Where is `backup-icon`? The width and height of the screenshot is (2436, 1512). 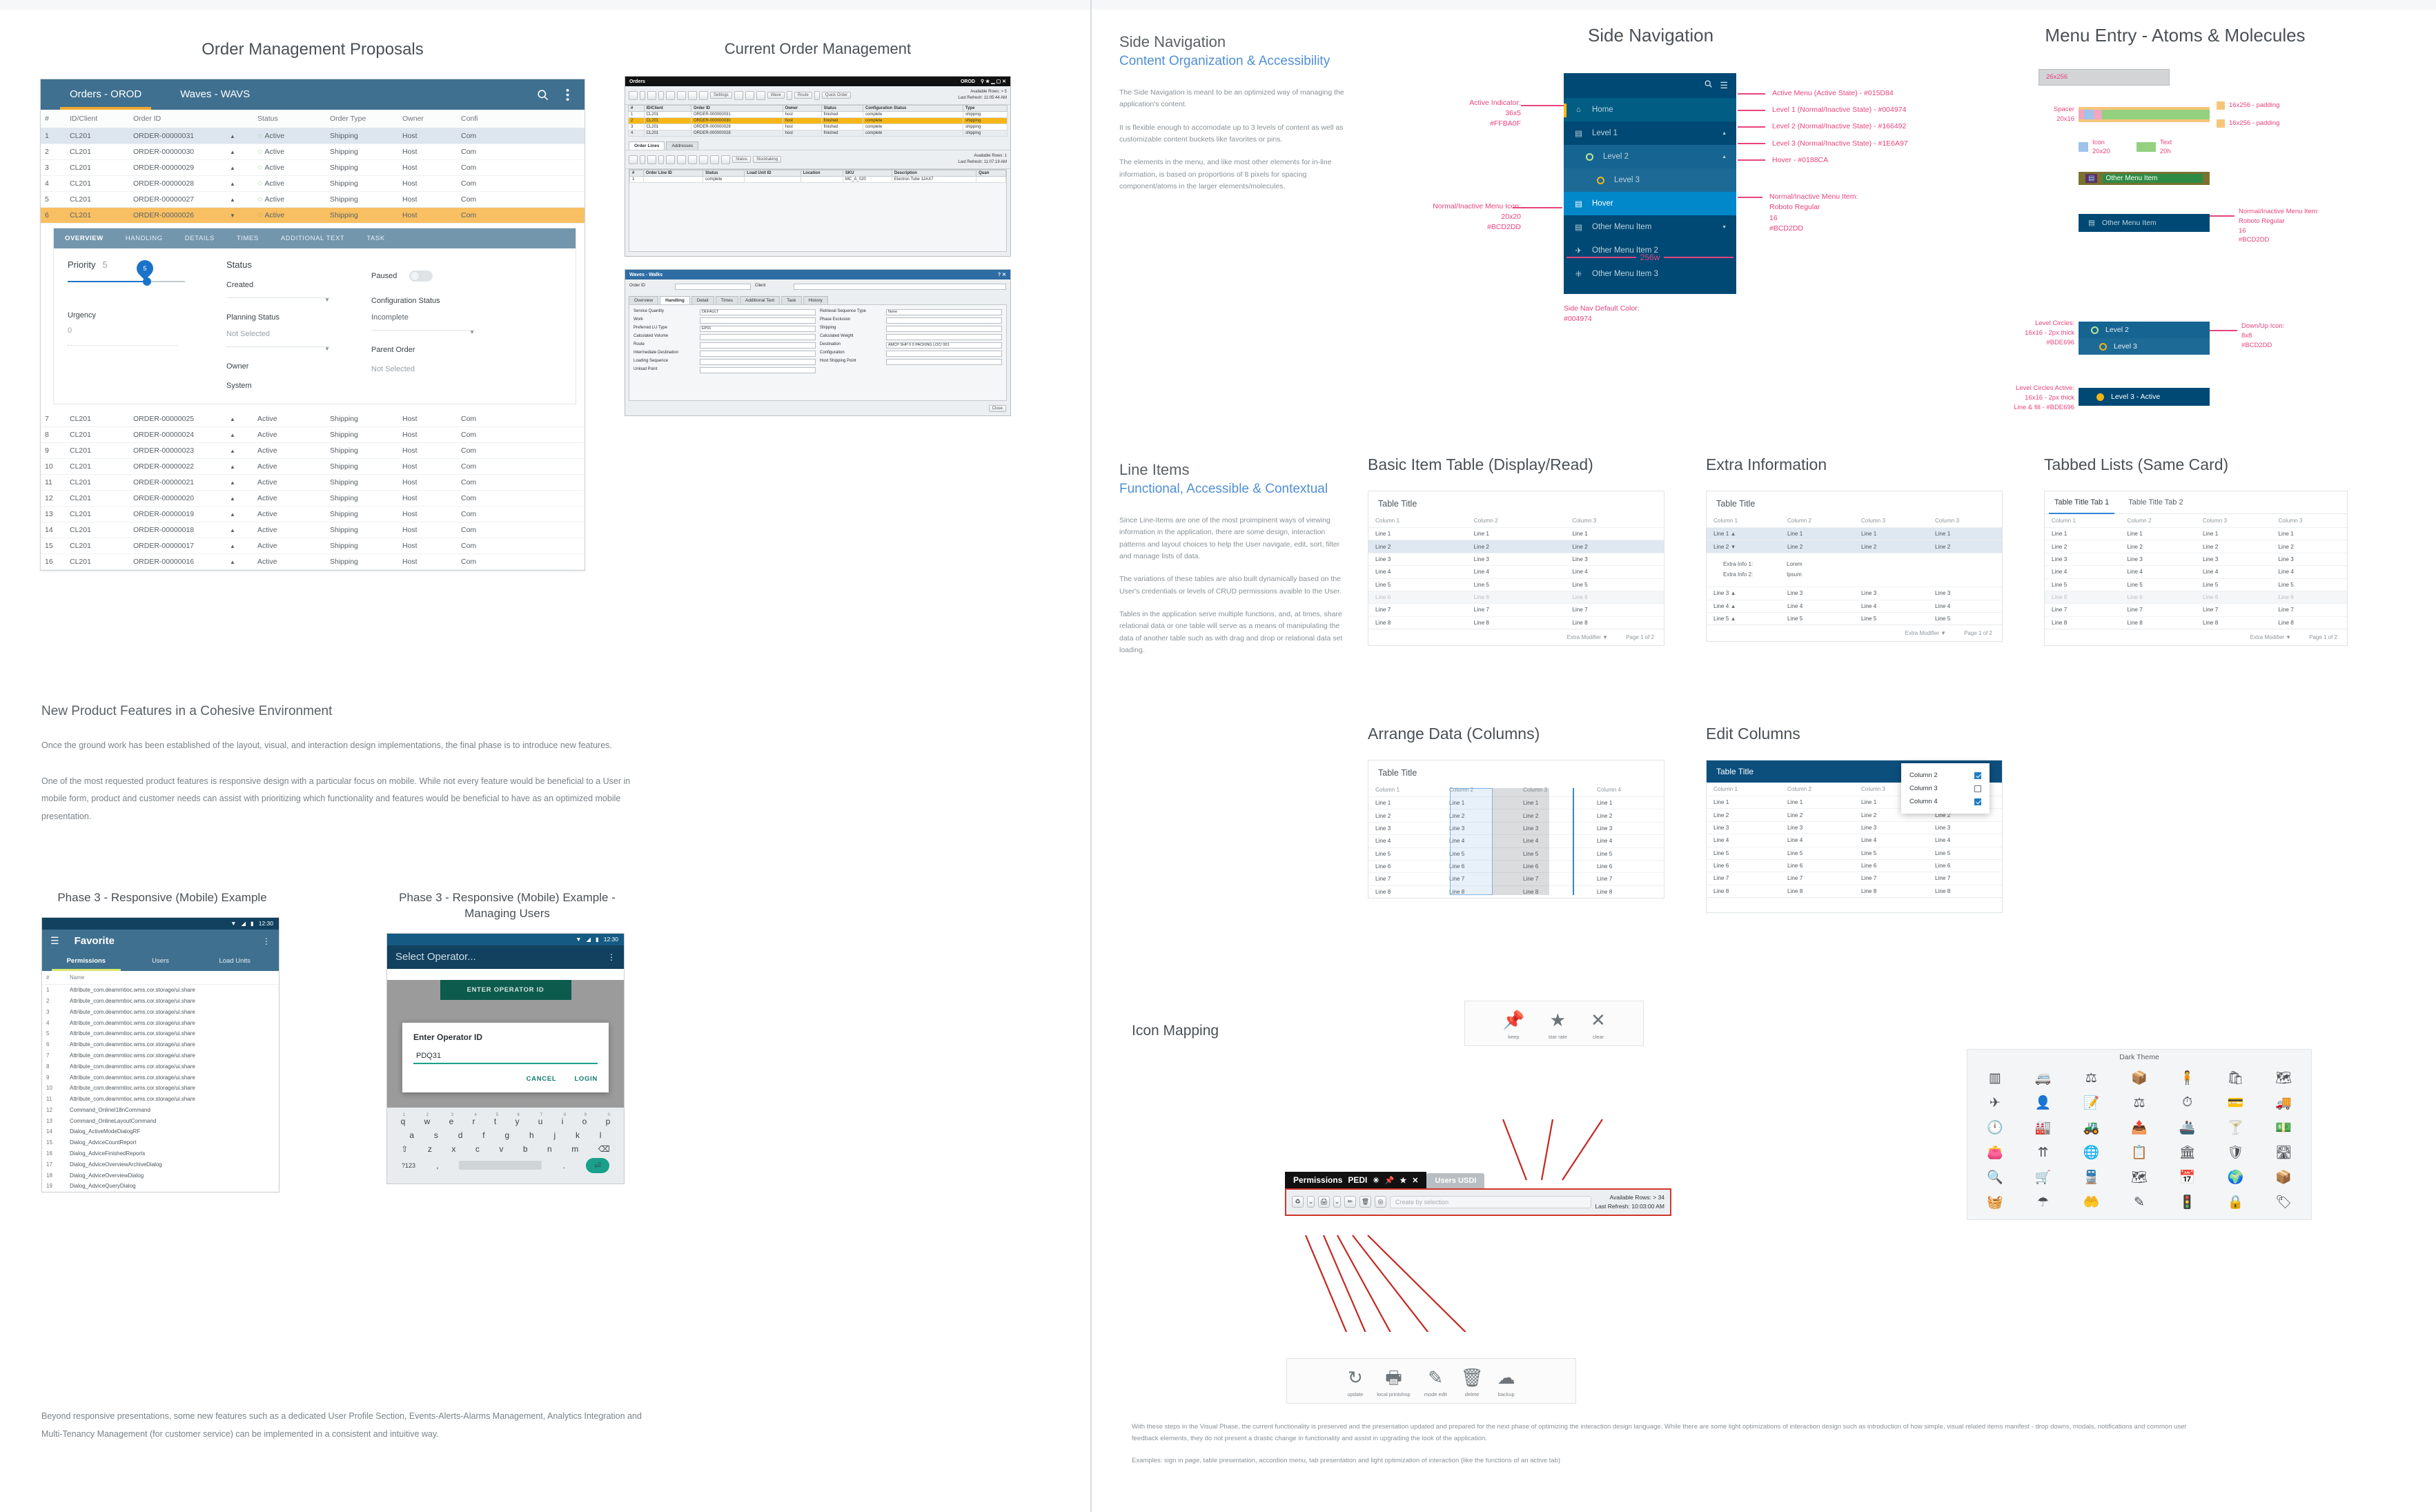
backup-icon is located at coordinates (703, 159).